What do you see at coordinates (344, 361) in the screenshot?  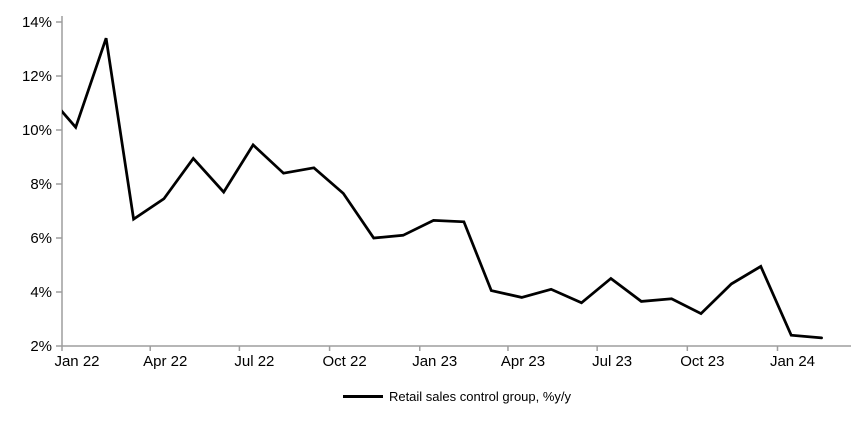 I see `x-axis-tick-label: Oct 22` at bounding box center [344, 361].